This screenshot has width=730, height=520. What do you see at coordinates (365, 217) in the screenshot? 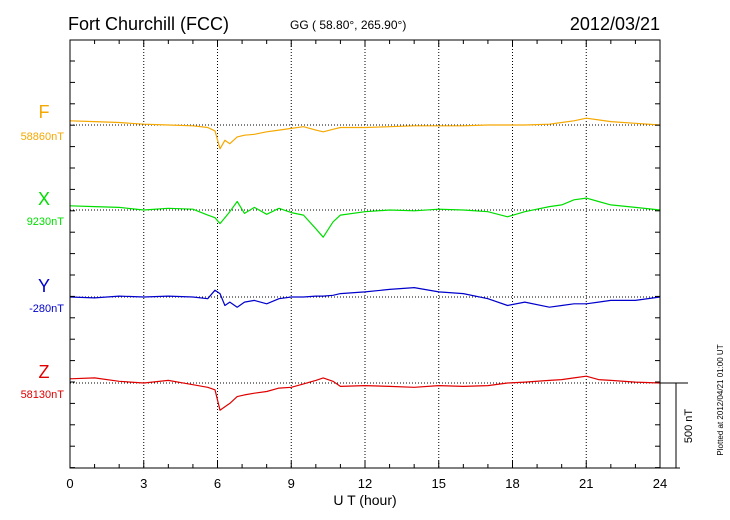
I see `trace-X` at bounding box center [365, 217].